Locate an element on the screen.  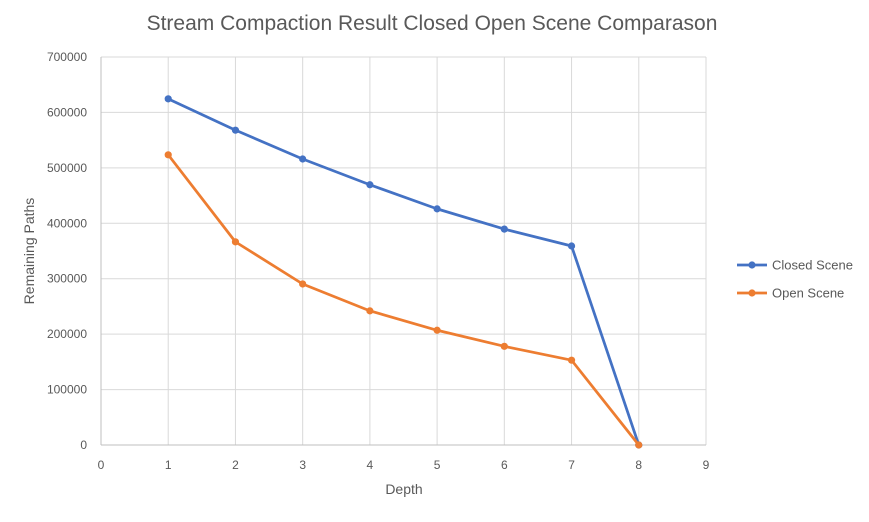
legend-label: Open Scene is located at coordinates (808, 293).